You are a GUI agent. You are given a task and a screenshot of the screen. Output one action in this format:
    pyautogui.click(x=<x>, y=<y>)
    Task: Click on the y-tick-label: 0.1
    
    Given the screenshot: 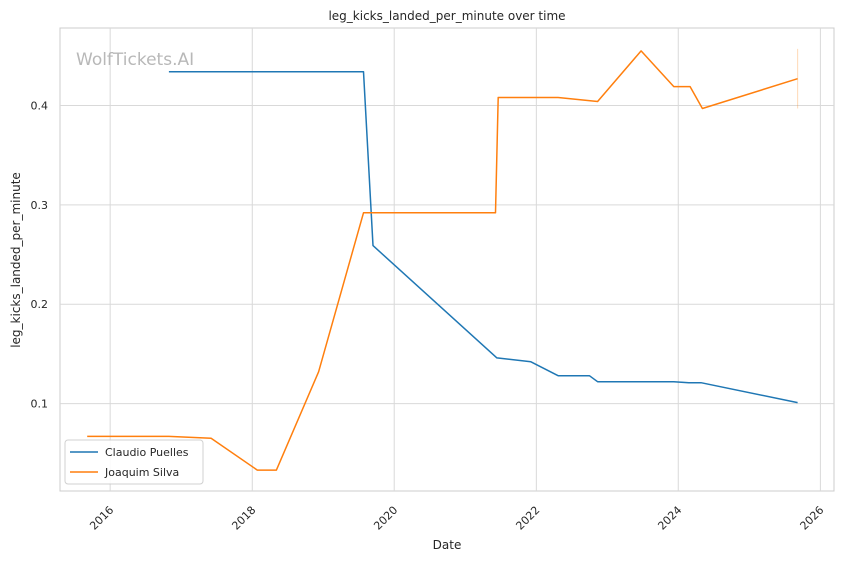 What is the action you would take?
    pyautogui.click(x=40, y=404)
    